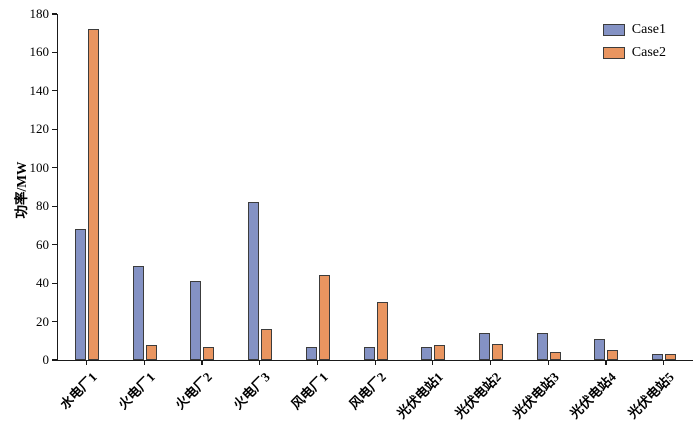 The height and width of the screenshot is (423, 700). What do you see at coordinates (254, 281) in the screenshot?
I see `bar-case1-火电厂3` at bounding box center [254, 281].